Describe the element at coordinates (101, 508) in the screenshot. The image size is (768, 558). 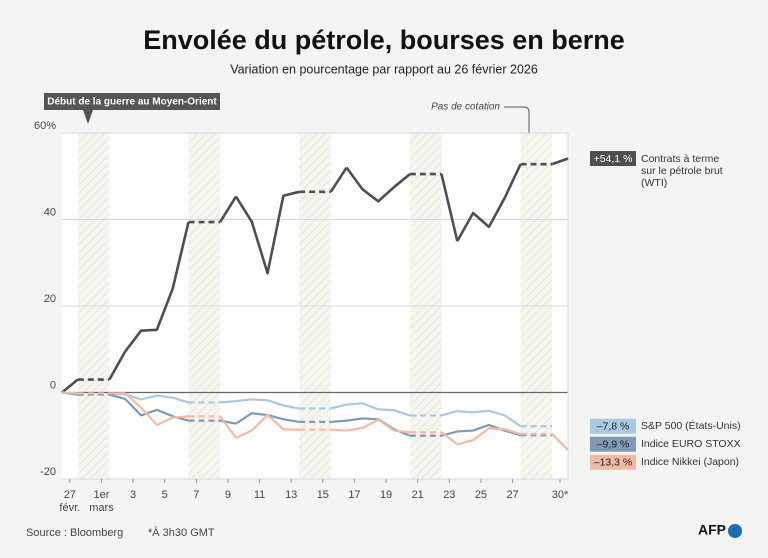
I see `x-tick-label-line: mars` at that location.